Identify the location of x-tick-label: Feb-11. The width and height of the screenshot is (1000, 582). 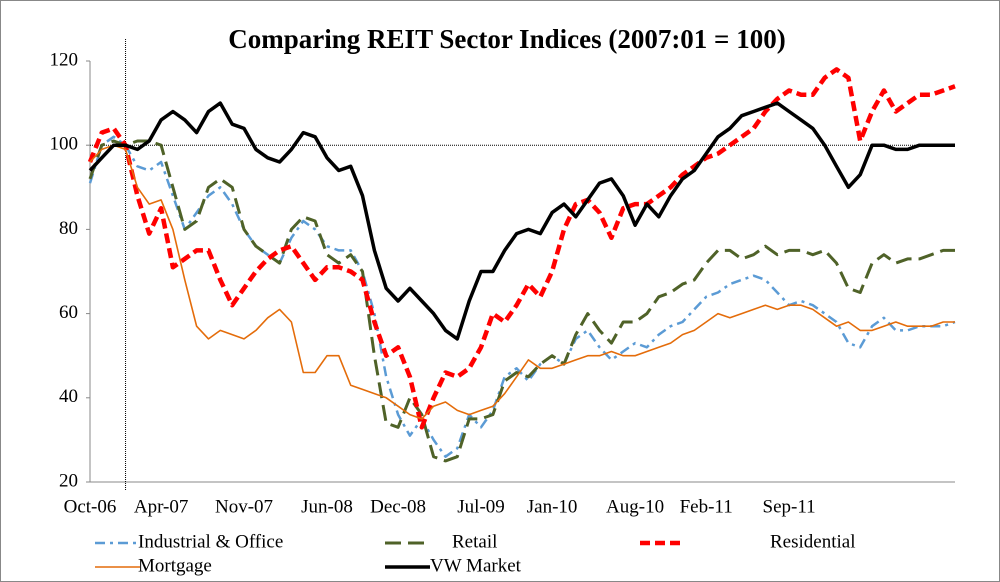
(706, 506).